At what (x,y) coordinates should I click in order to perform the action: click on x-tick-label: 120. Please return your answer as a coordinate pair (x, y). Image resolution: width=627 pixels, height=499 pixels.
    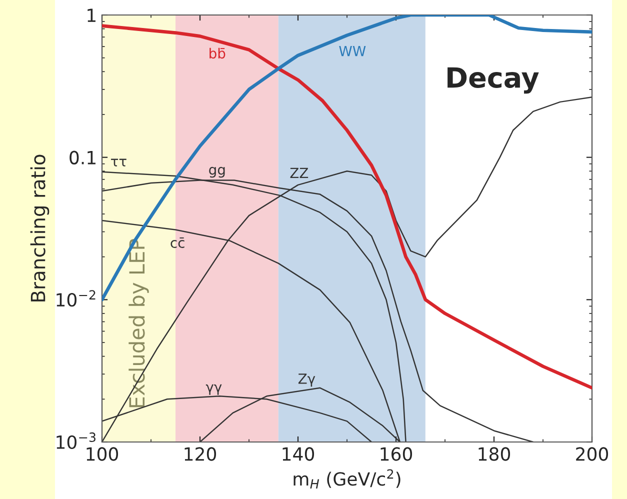
    Looking at the image, I should click on (200, 454).